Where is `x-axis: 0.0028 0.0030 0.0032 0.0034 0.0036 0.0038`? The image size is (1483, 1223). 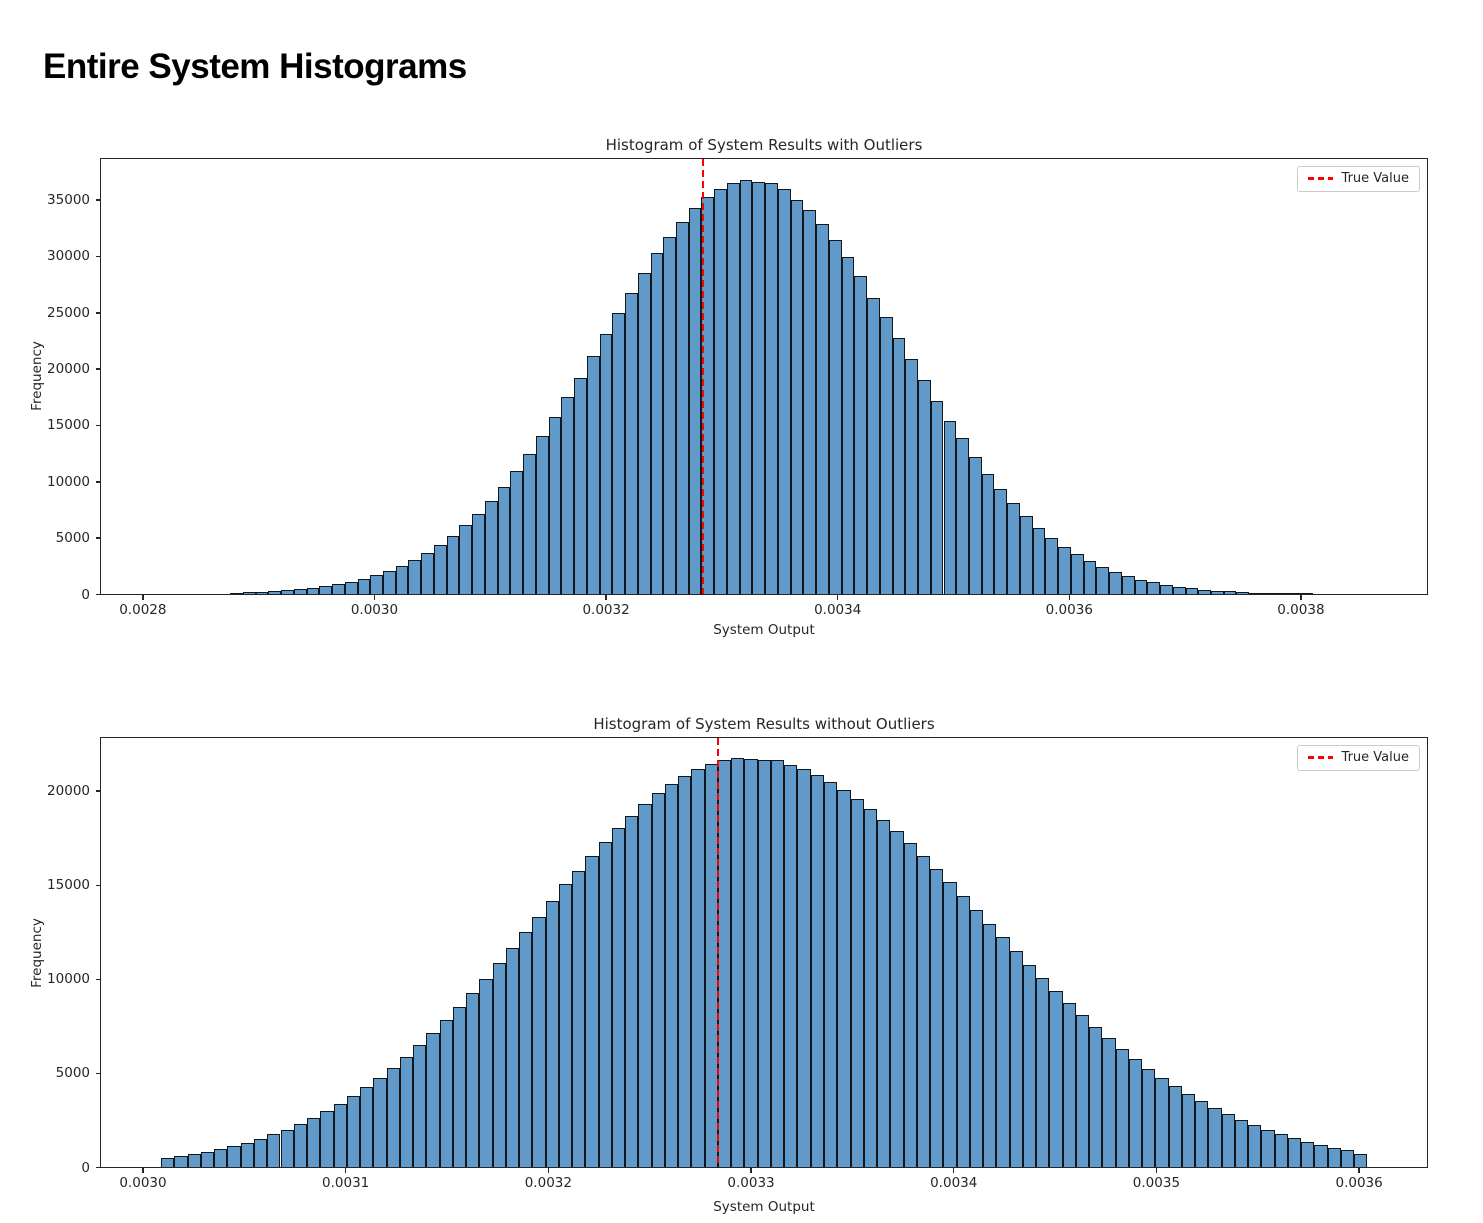 x-axis: 0.0028 0.0030 0.0032 0.0034 0.0036 0.0038 is located at coordinates (764, 617).